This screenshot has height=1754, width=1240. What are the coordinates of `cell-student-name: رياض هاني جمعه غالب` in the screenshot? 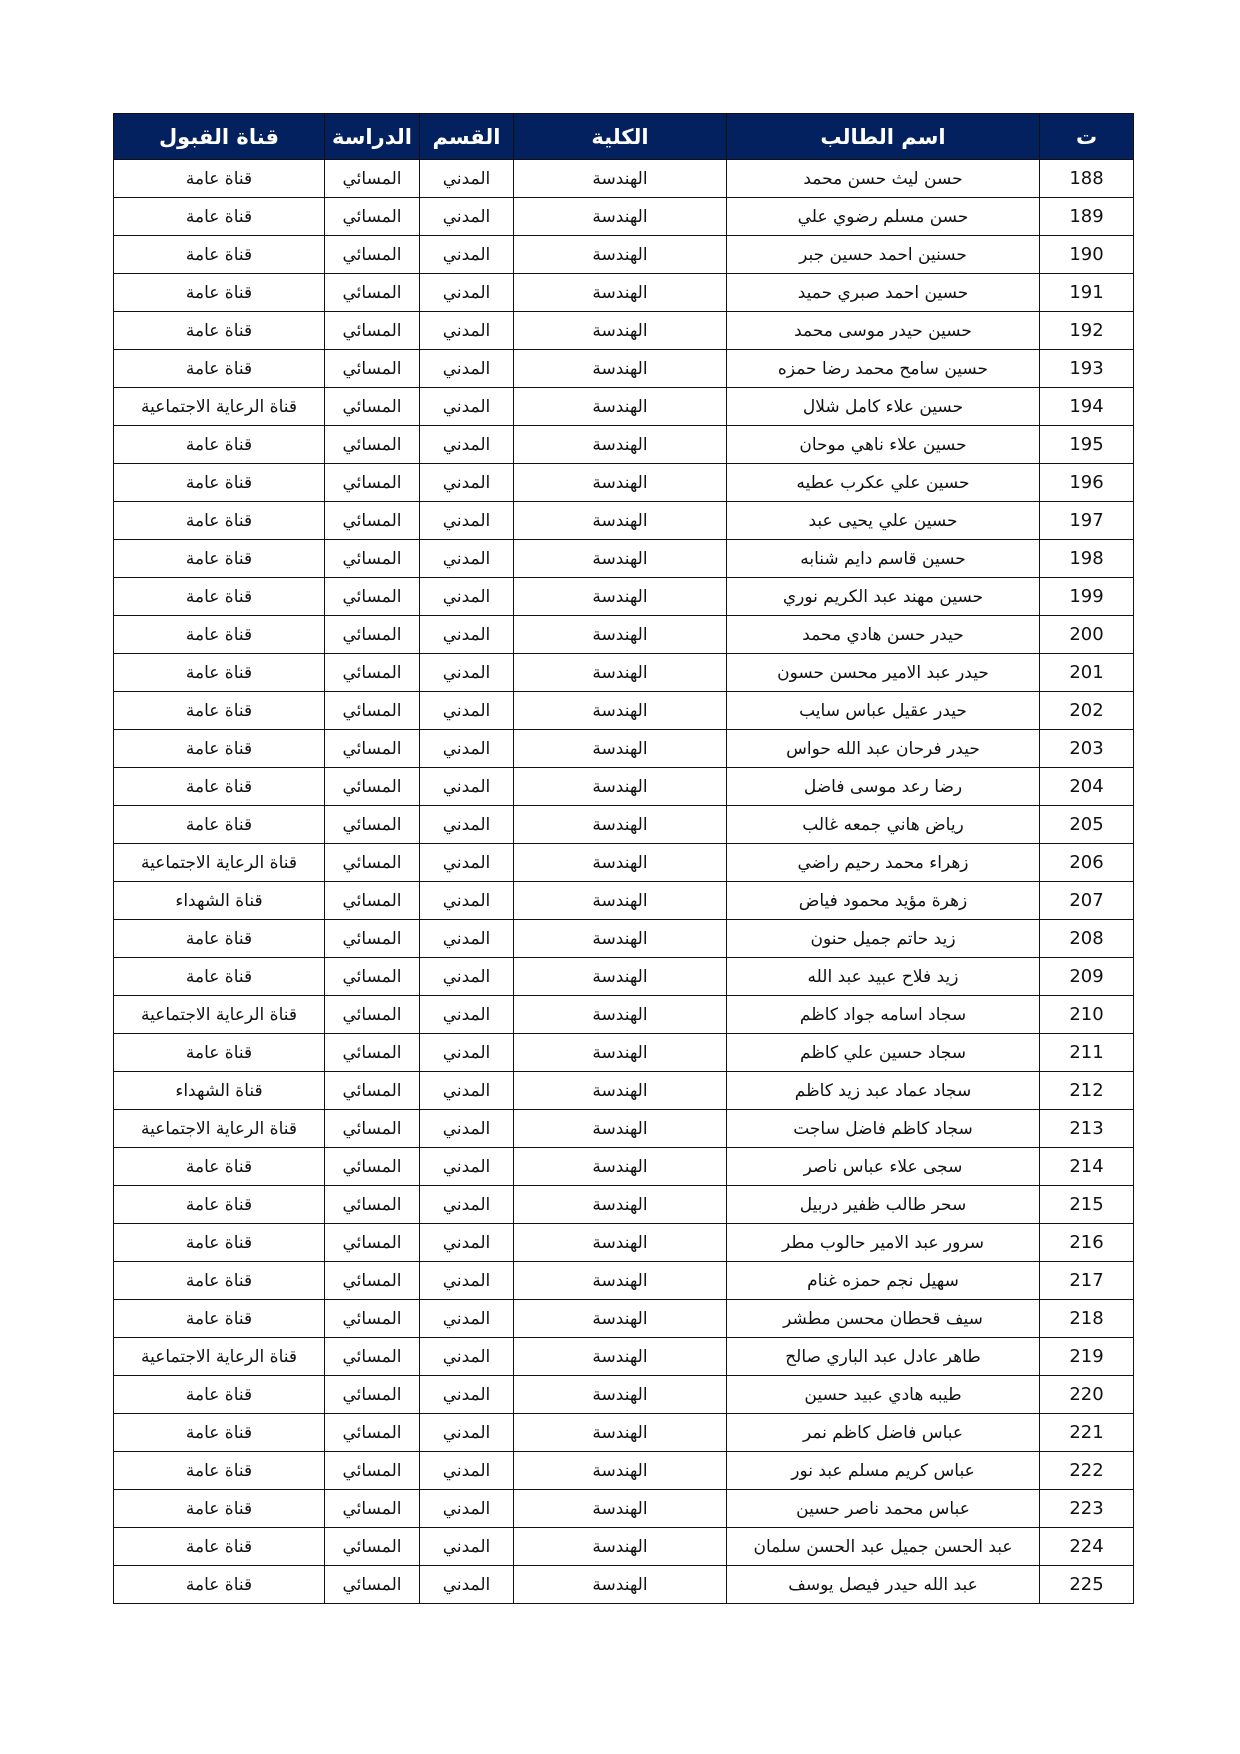 It's located at (883, 824).